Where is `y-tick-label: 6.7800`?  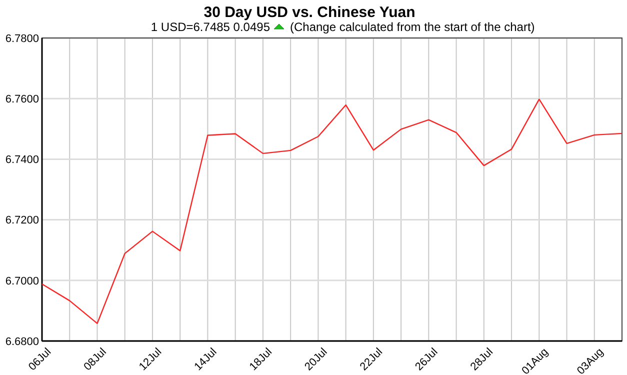 y-tick-label: 6.7800 is located at coordinates (22, 38).